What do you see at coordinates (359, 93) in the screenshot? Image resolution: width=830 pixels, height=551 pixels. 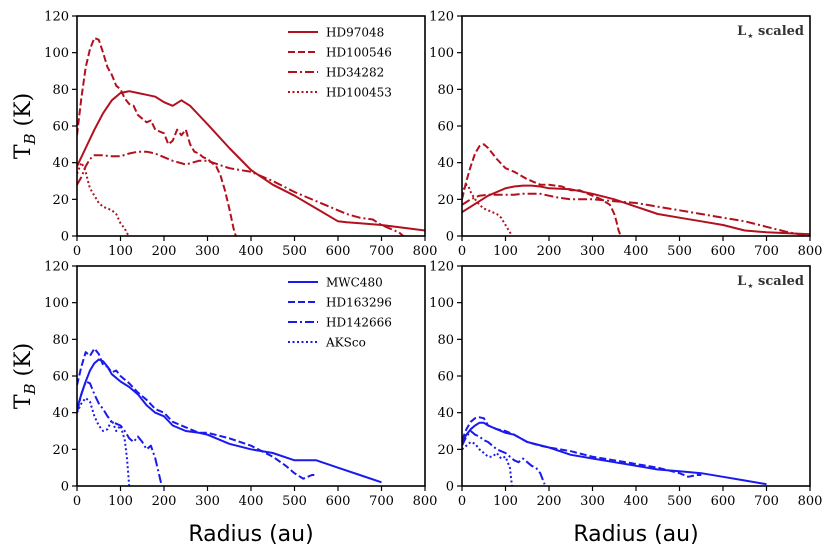 I see `legend-label: HD100453` at bounding box center [359, 93].